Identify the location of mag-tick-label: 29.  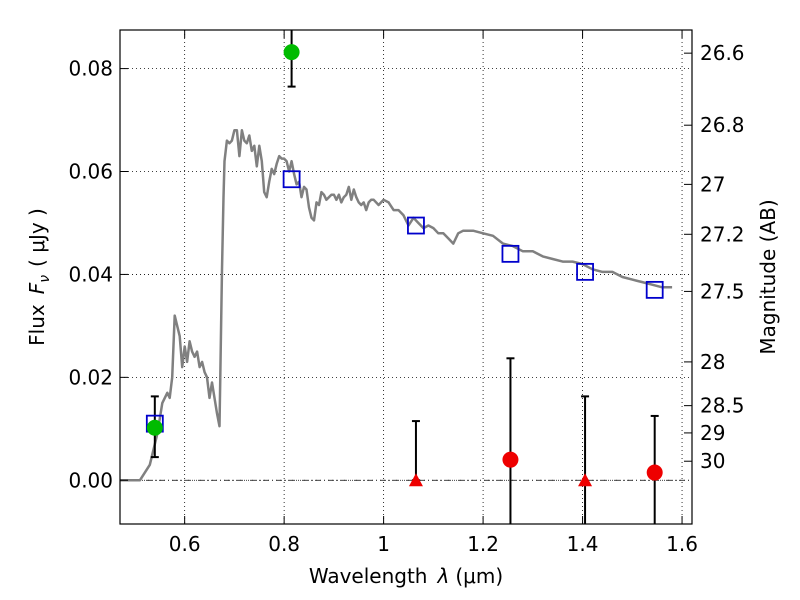
(712, 433).